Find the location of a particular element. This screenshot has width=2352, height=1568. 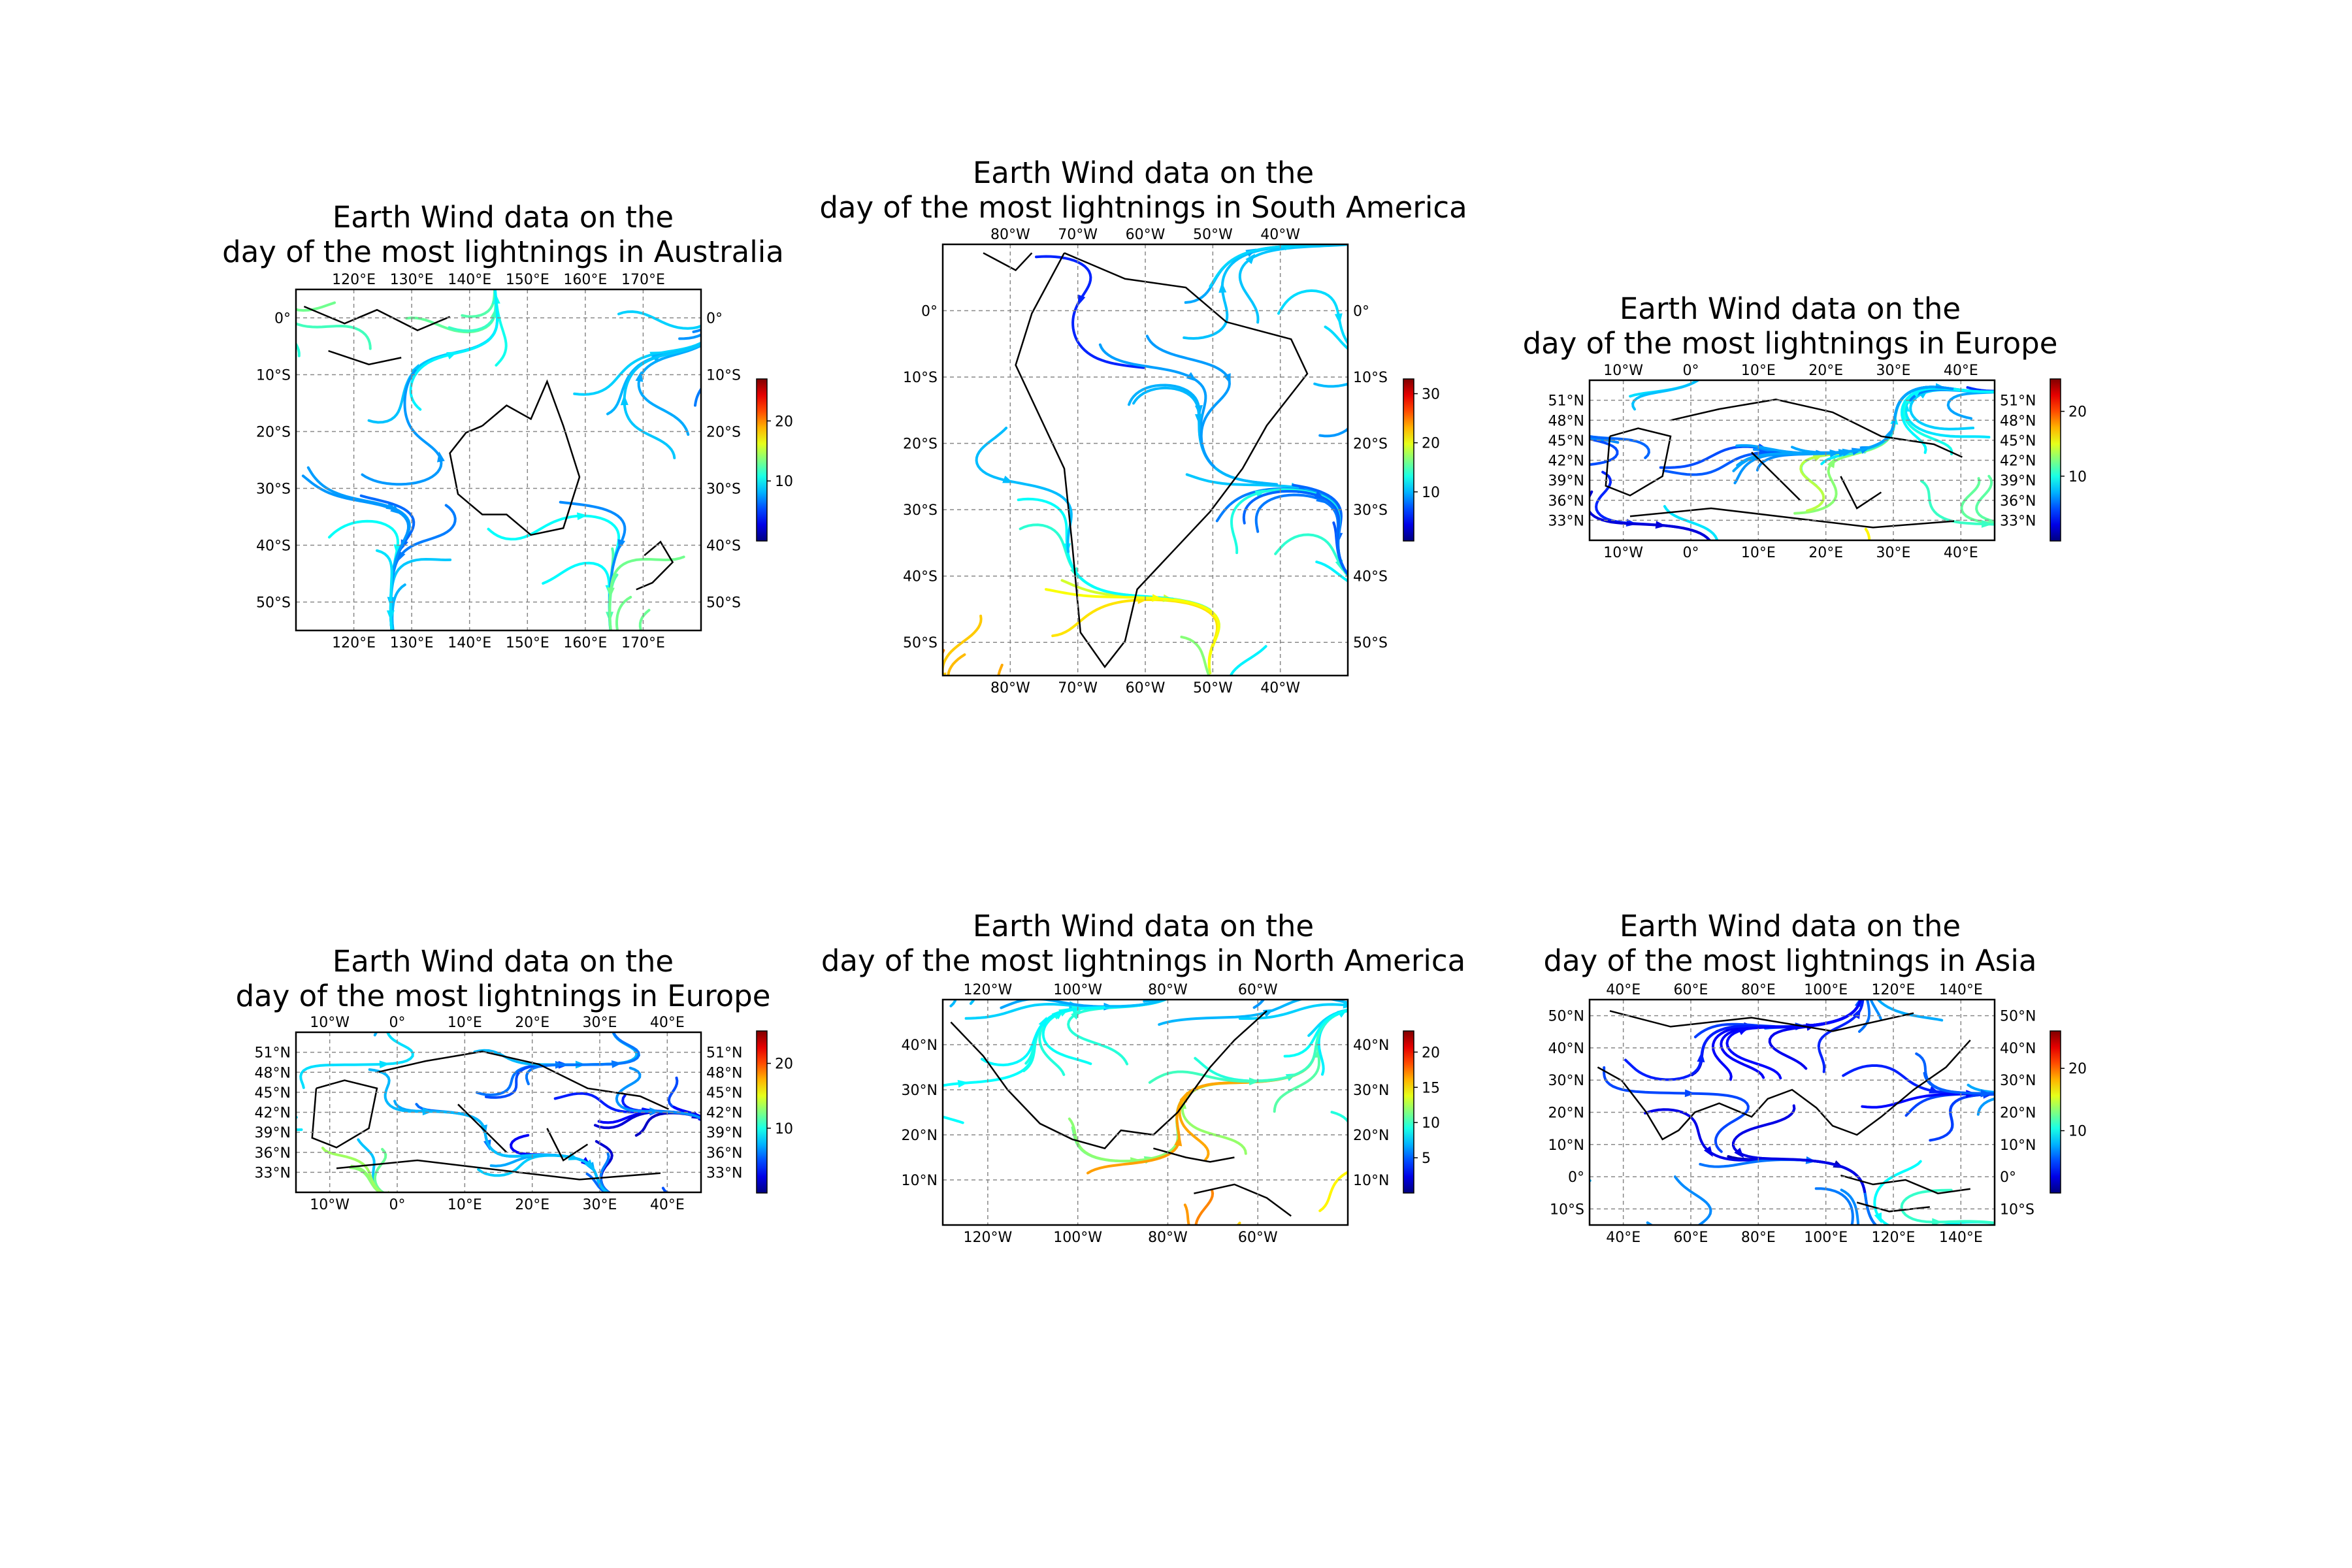

x-tick-label-bottom: 40°E is located at coordinates (1623, 1238).